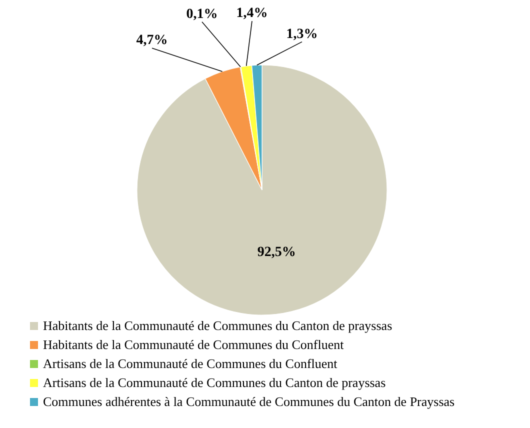 This screenshot has height=428, width=530. I want to click on data-label: 4,7%, so click(152, 40).